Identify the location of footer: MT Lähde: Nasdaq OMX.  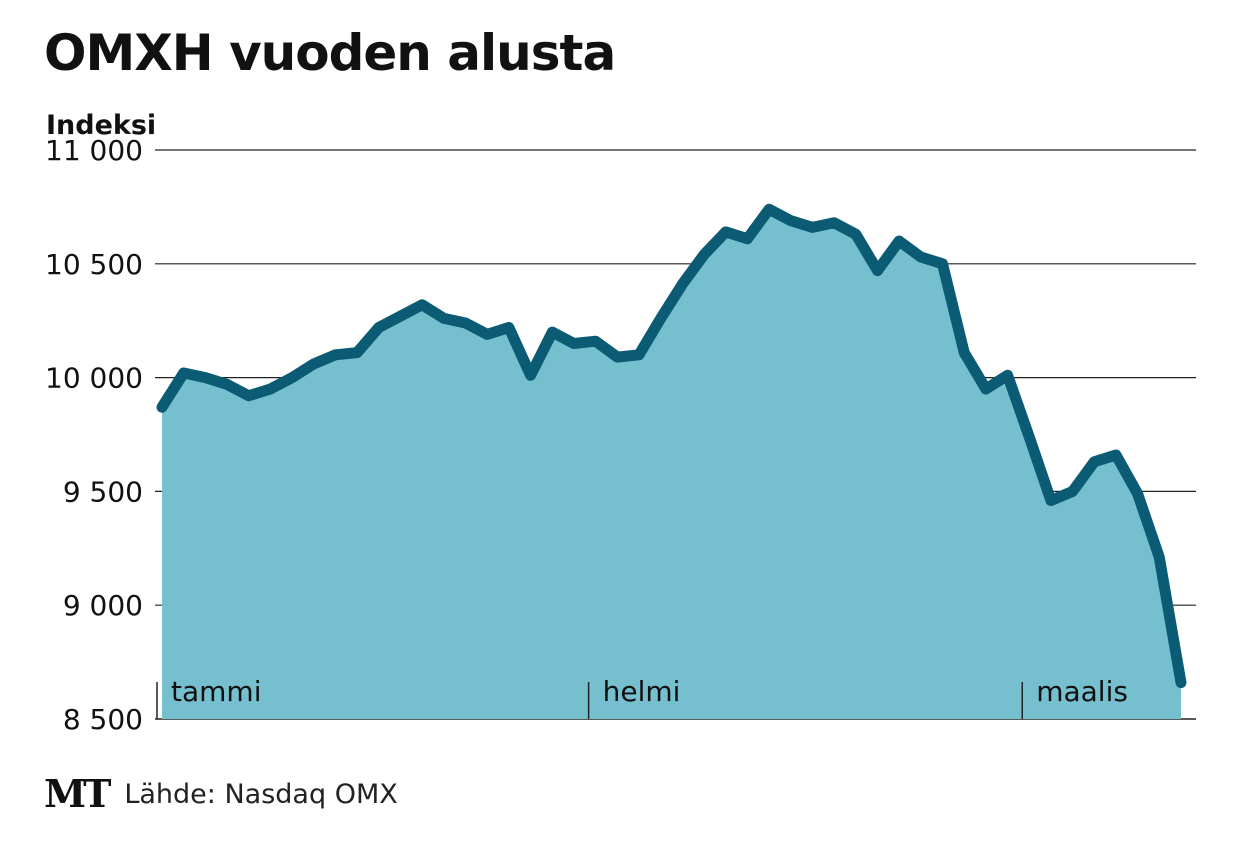
(221, 794).